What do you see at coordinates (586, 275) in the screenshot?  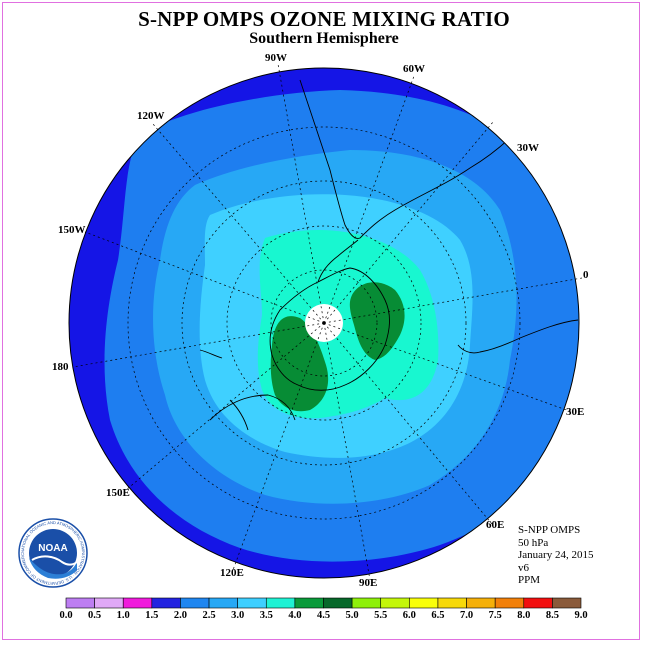 I see `lon-label-0: 0` at bounding box center [586, 275].